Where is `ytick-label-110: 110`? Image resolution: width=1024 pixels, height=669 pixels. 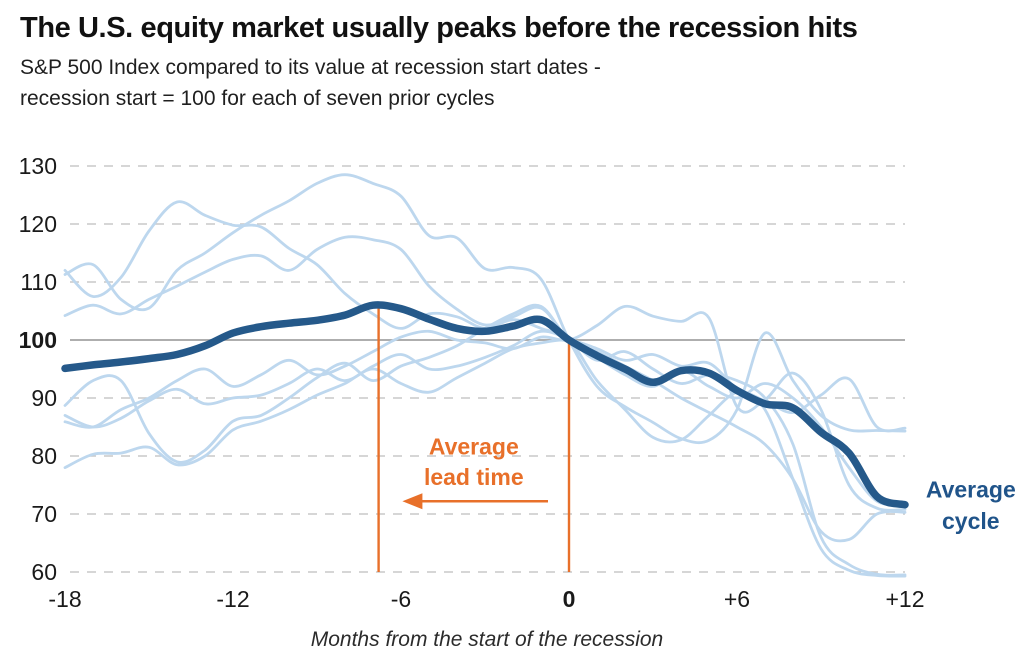 ytick-label-110: 110 is located at coordinates (38, 282).